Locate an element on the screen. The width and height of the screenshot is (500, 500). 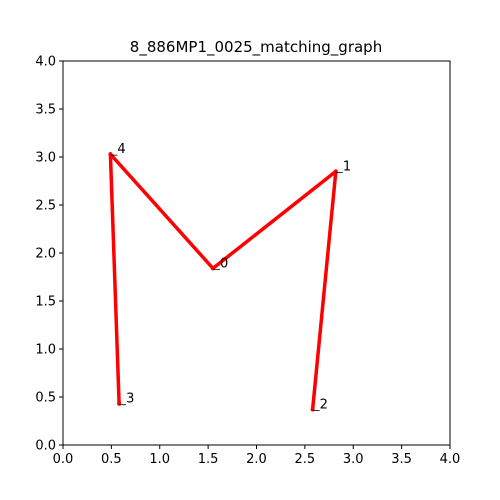
node-label: 2 is located at coordinates (324, 404).